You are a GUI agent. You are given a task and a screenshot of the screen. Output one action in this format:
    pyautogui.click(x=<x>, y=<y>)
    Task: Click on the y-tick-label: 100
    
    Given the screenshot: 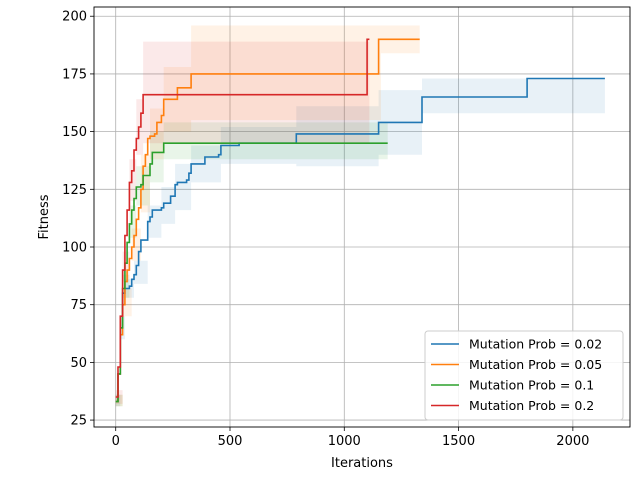 What is the action you would take?
    pyautogui.click(x=74, y=248)
    